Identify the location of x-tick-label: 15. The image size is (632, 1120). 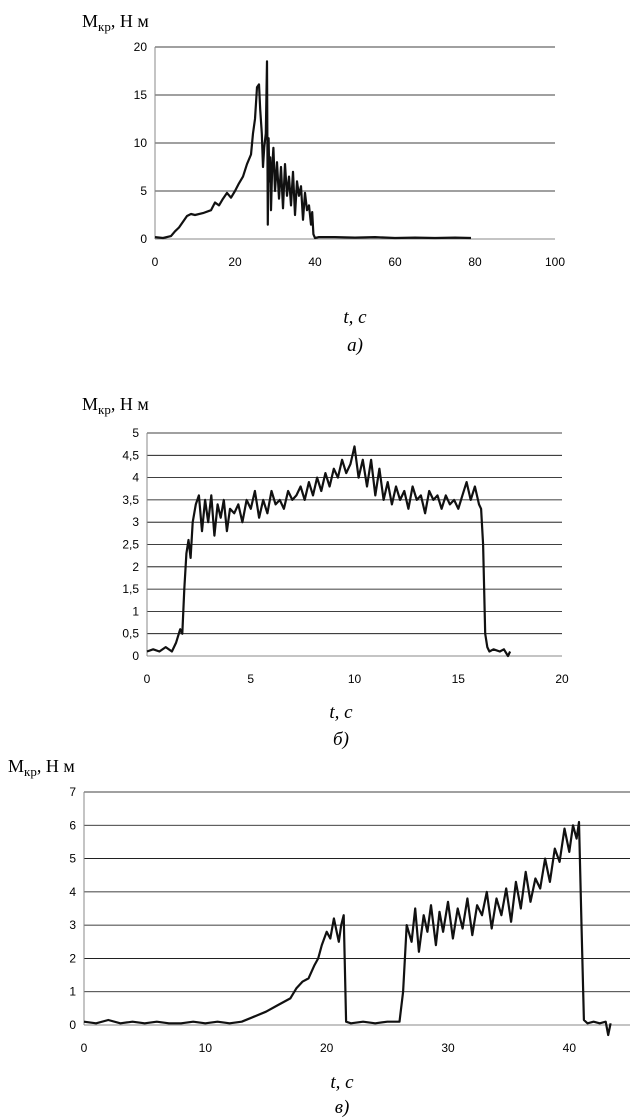
(459, 679).